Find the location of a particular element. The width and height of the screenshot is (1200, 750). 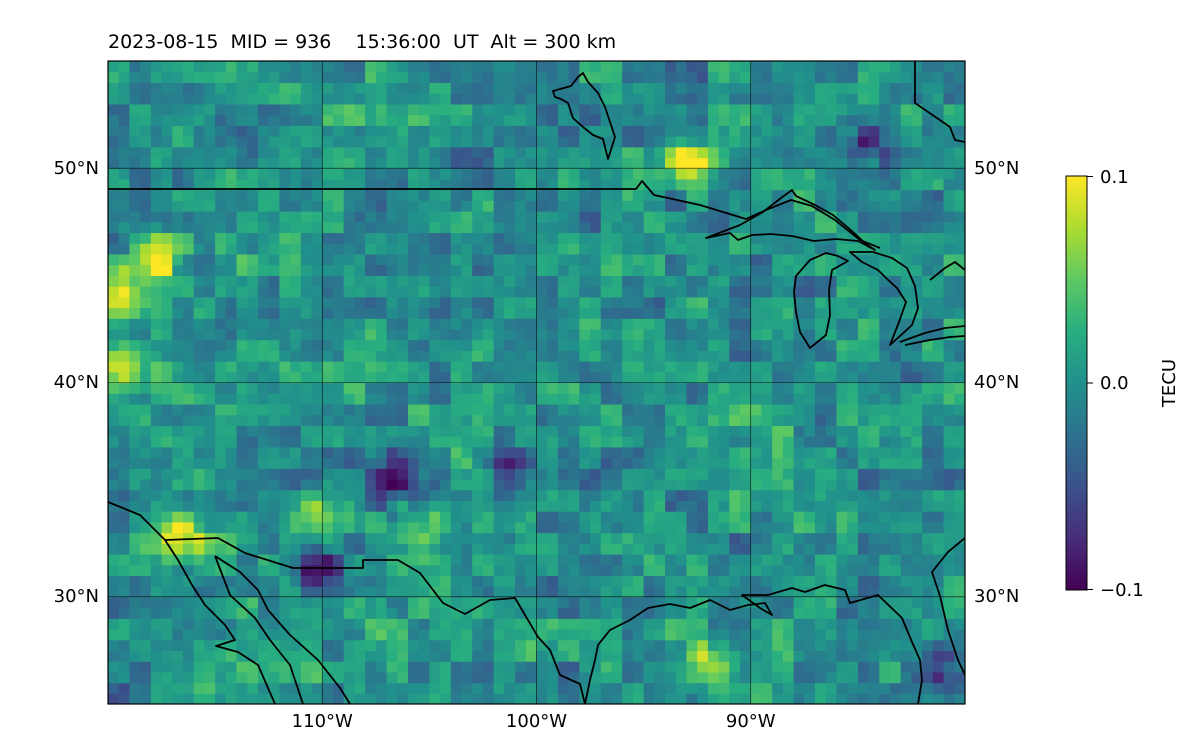

us-canada-border is located at coordinates (494, 214).